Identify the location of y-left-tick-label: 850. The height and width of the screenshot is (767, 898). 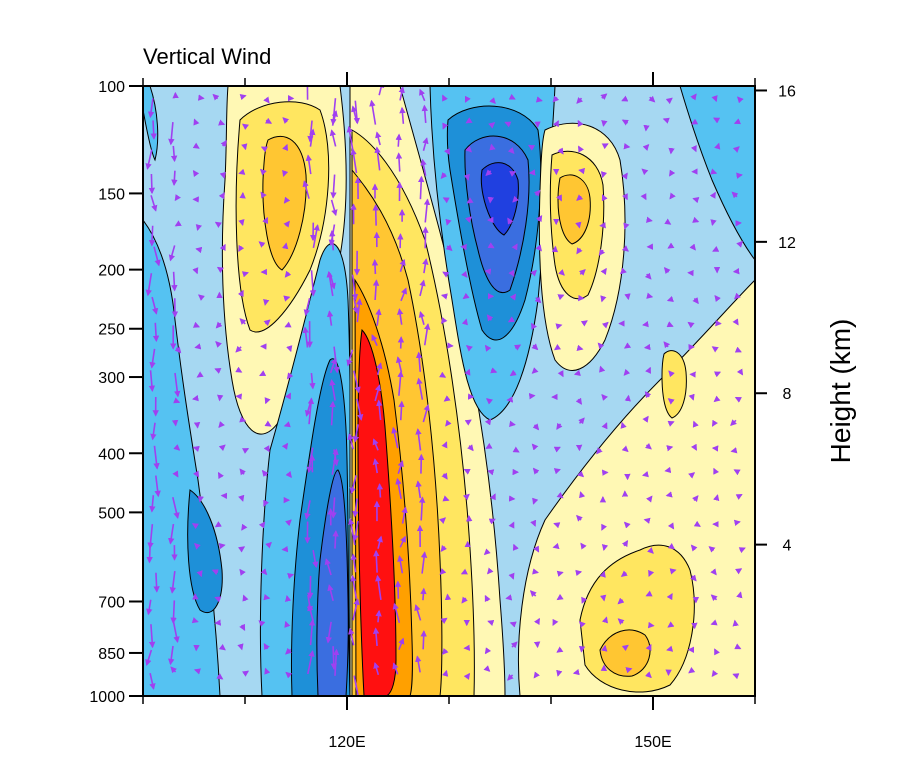
(111, 654).